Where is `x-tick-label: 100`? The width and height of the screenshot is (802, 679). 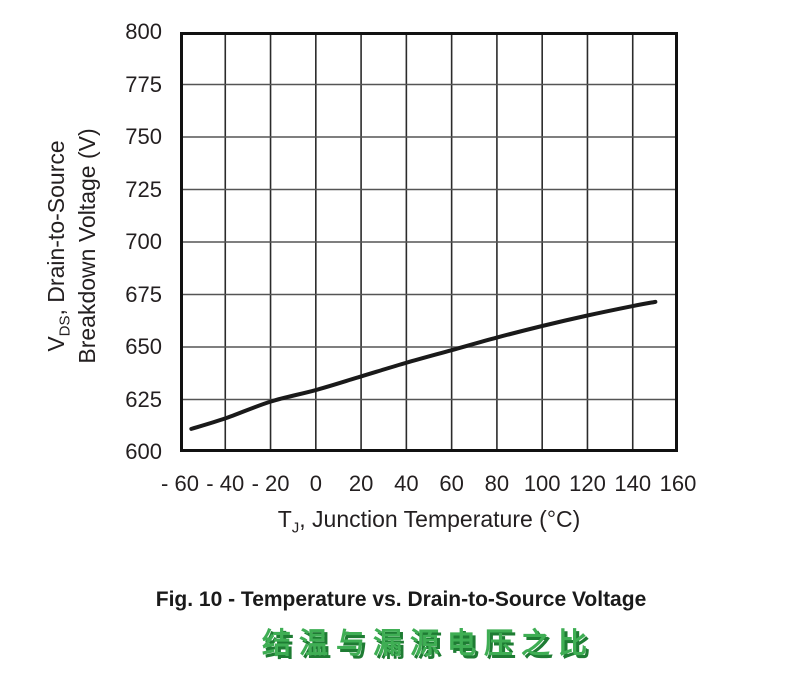
x-tick-label: 100 is located at coordinates (542, 483).